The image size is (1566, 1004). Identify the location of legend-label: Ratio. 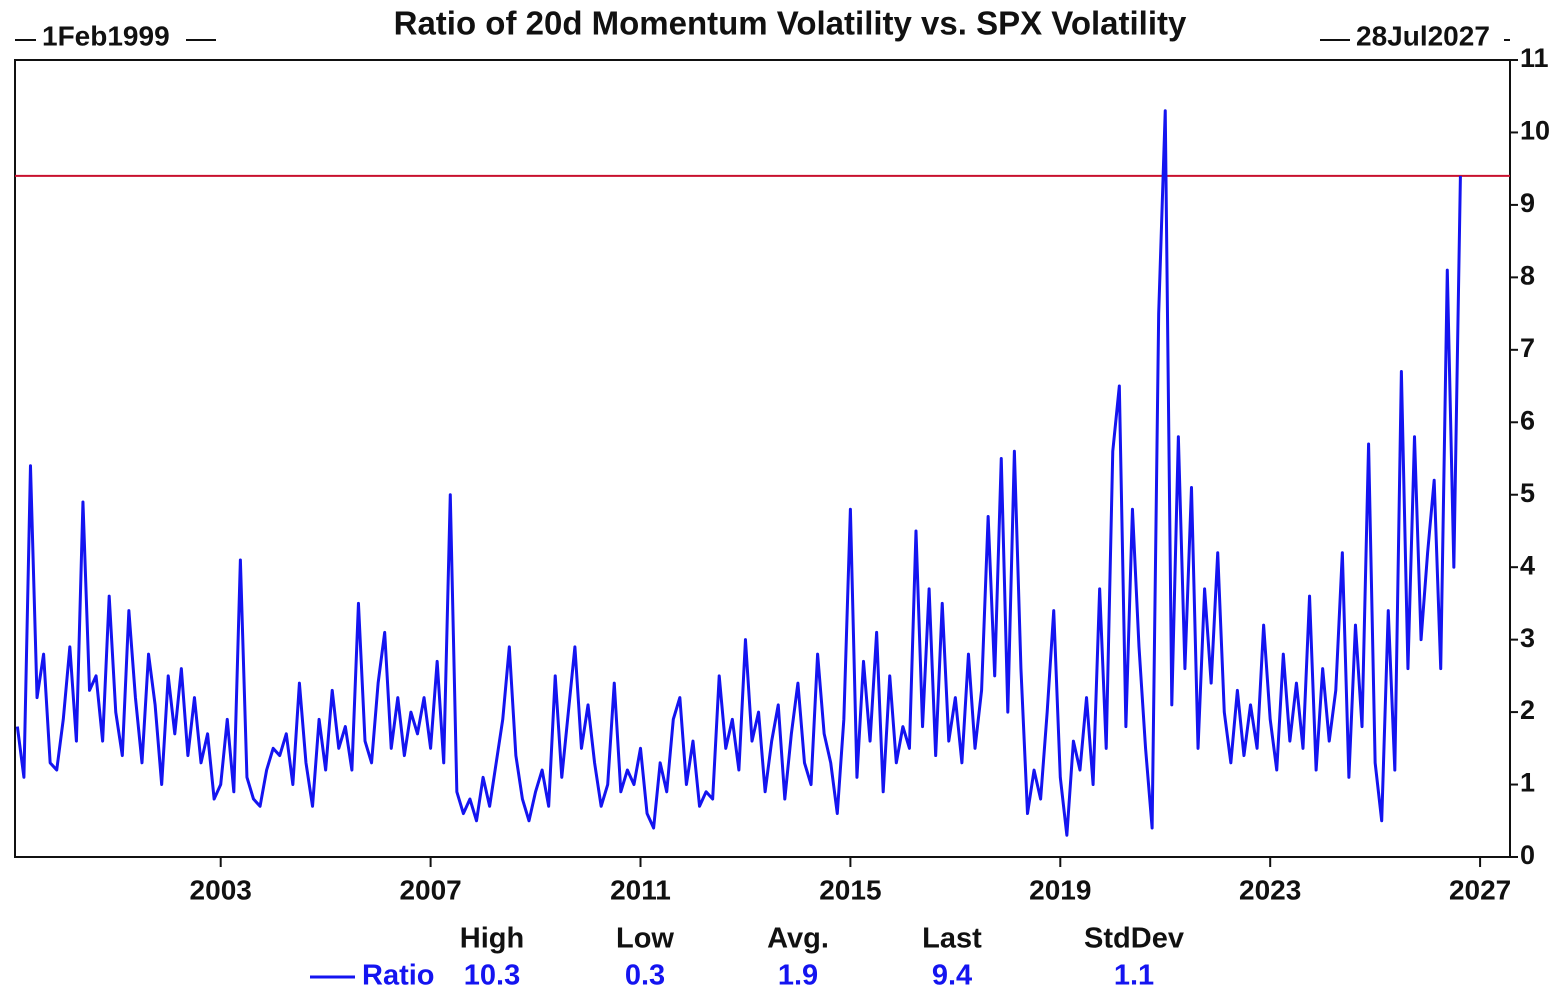
(398, 976).